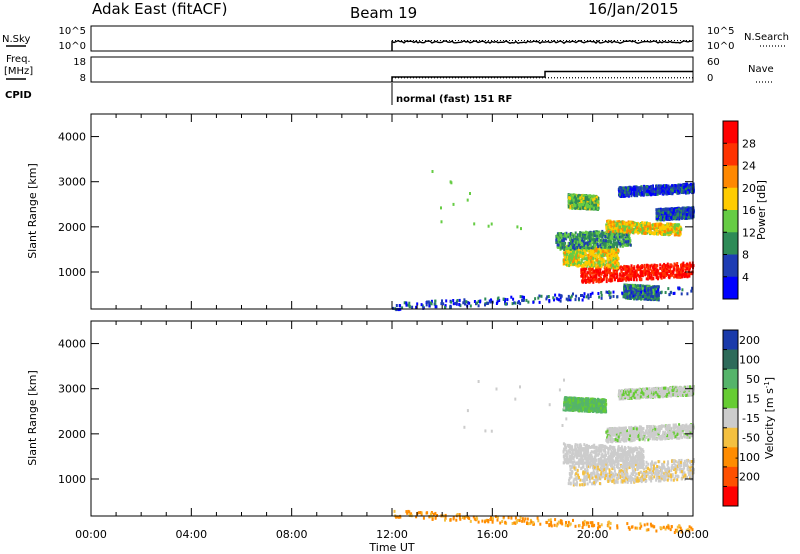  I want to click on cpid-label: CPID, so click(18, 95).